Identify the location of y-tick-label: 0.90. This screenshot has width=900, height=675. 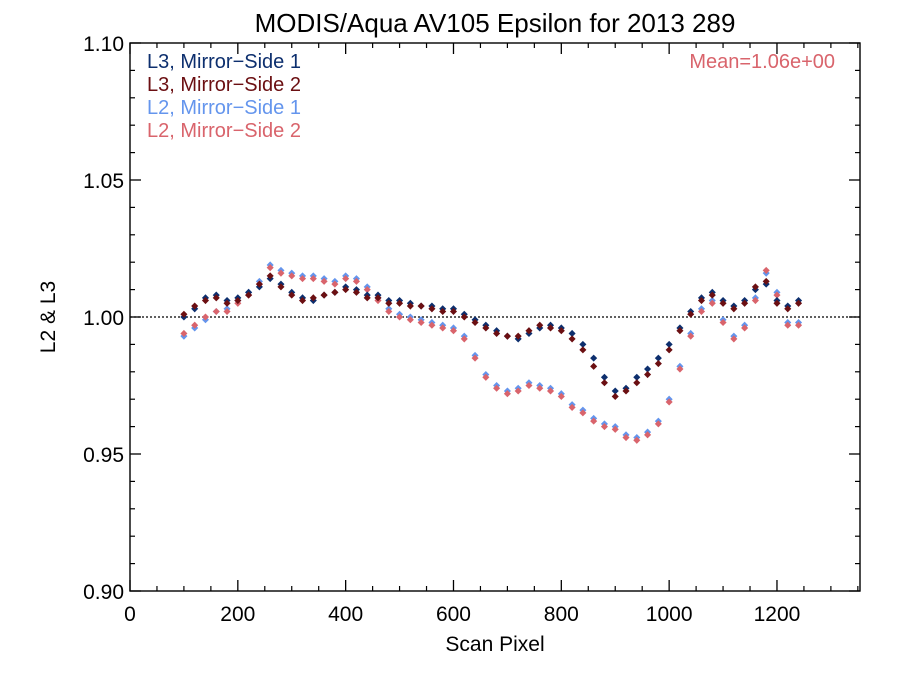
(103, 592).